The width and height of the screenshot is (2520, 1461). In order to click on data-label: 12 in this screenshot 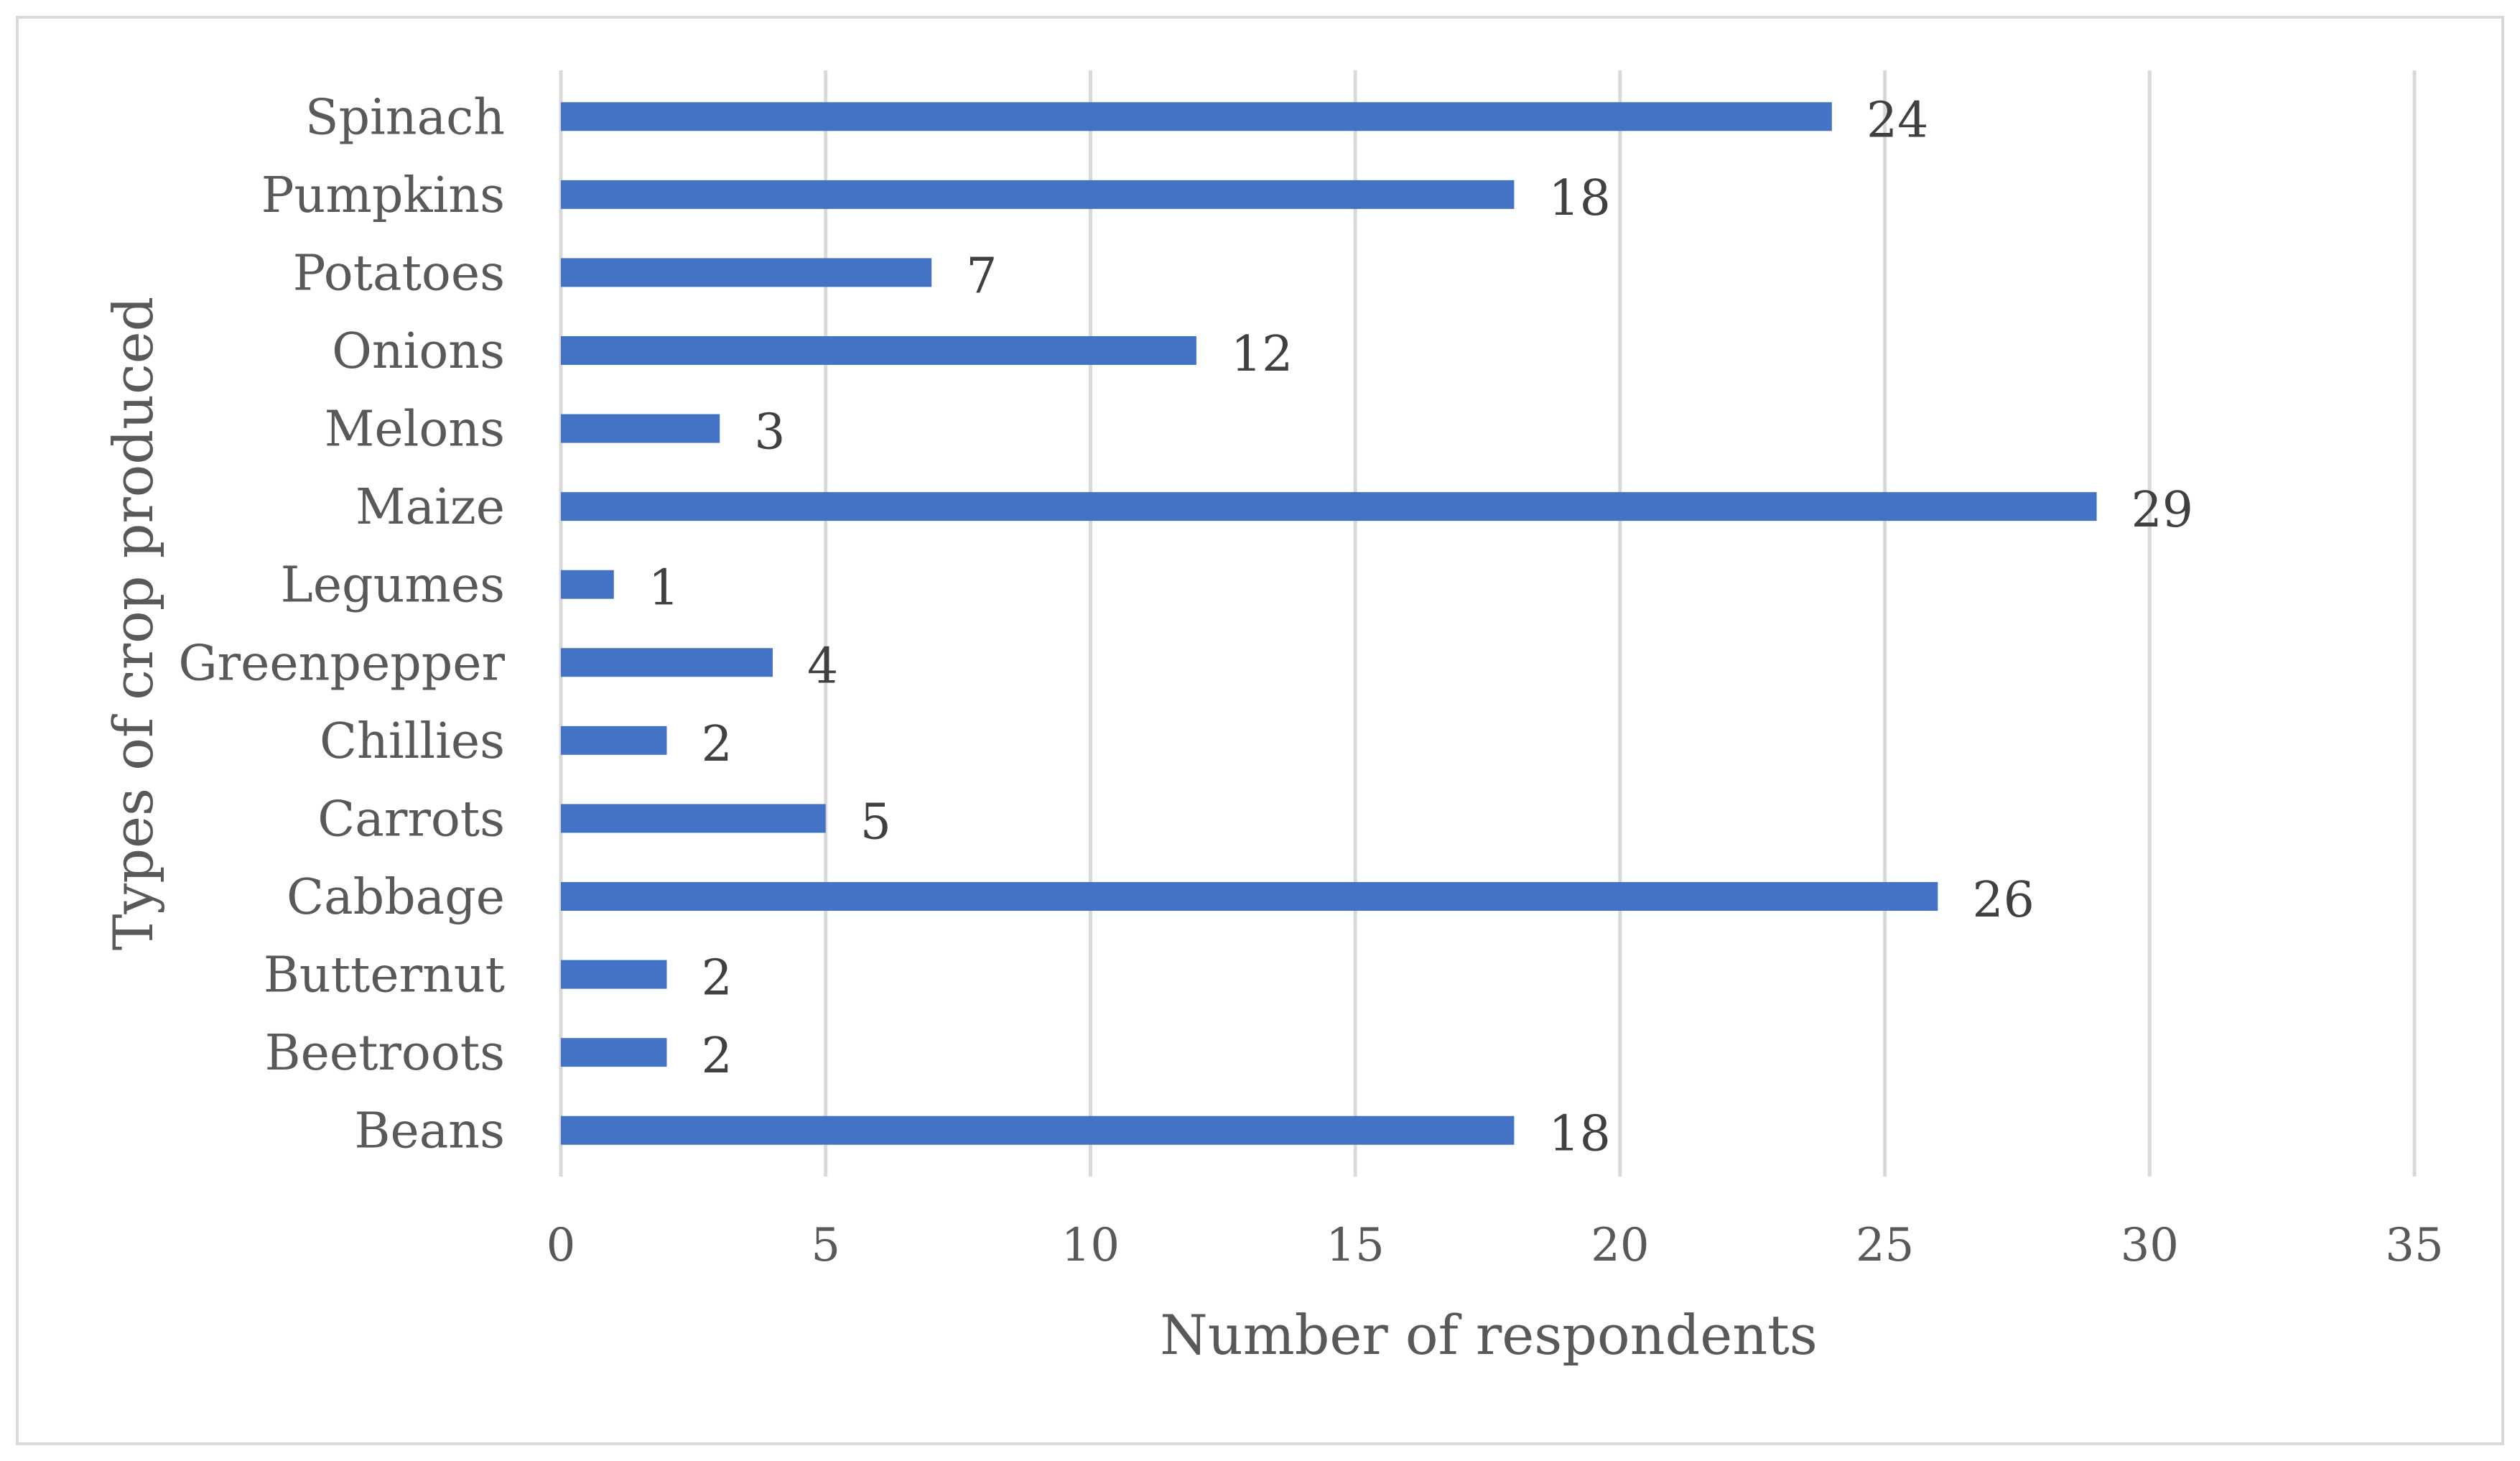, I will do `click(1262, 354)`.